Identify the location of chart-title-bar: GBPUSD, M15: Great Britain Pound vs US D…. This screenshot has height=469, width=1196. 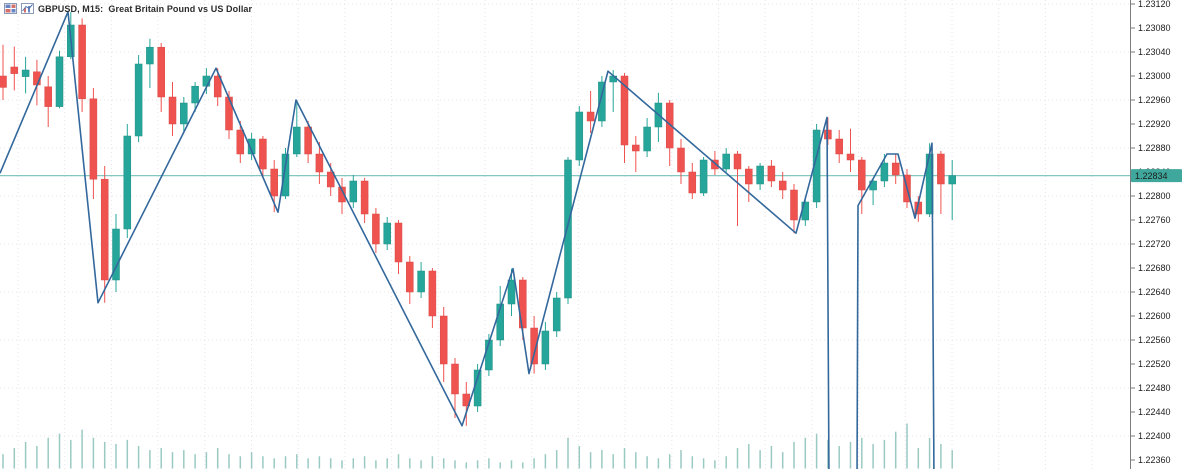
(128, 8).